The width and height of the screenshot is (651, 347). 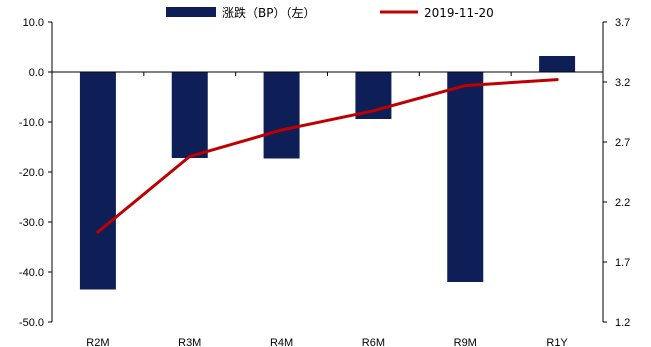 I want to click on x-tick-label-r9m: R9M, so click(x=465, y=342).